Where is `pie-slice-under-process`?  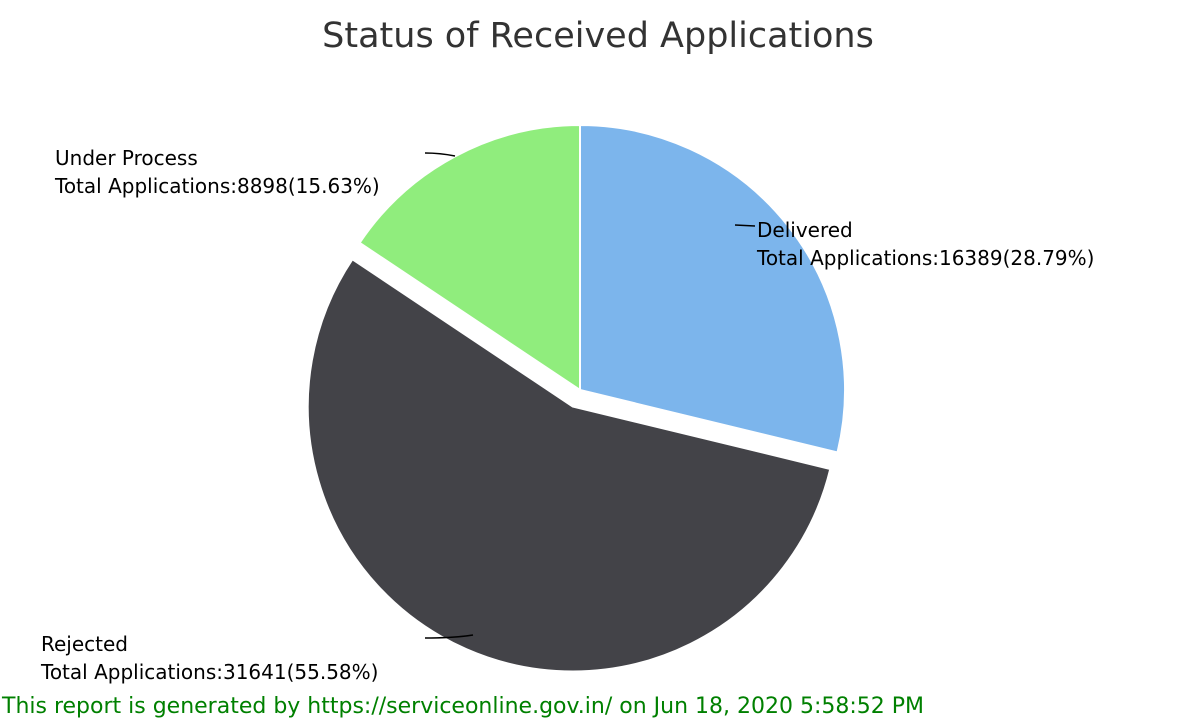 pie-slice-under-process is located at coordinates (469, 257).